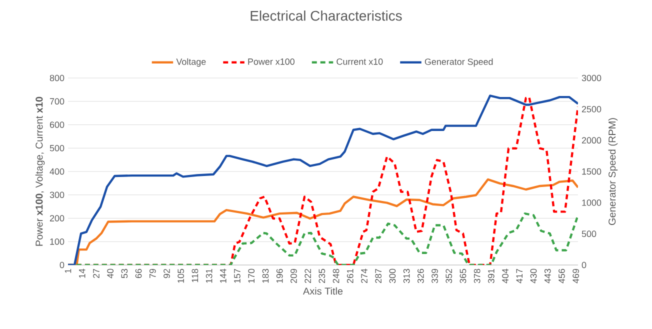 The width and height of the screenshot is (652, 329). Describe the element at coordinates (392, 276) in the screenshot. I see `x-tick-label: 300` at that location.